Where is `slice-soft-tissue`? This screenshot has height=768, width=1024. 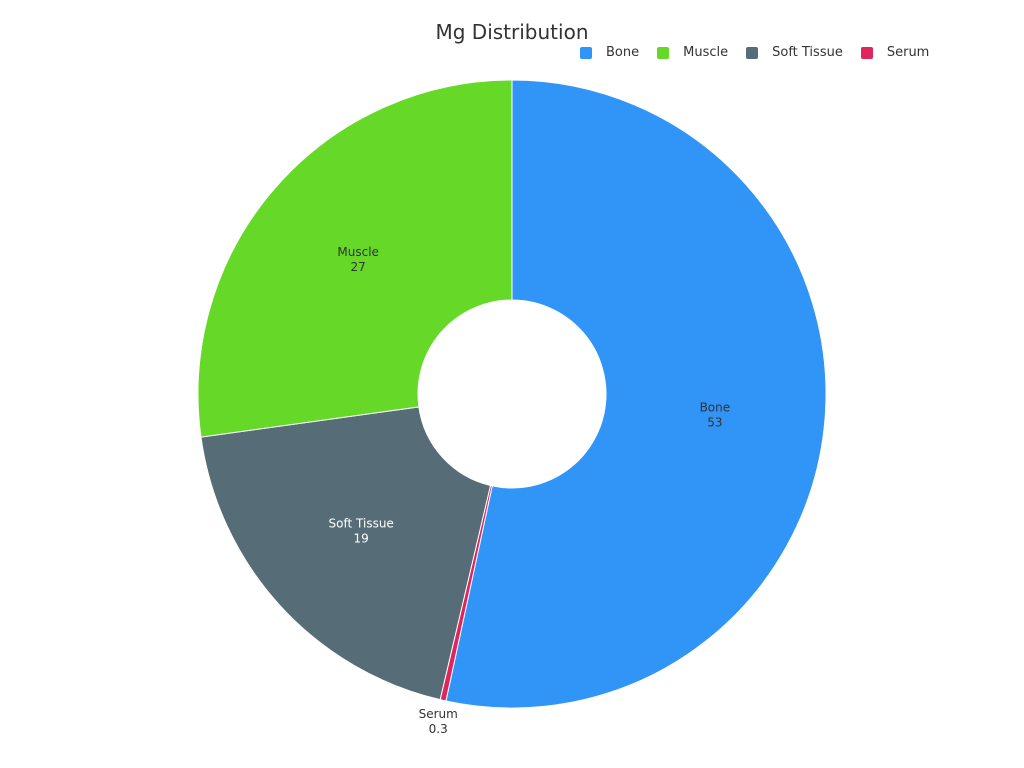 slice-soft-tissue is located at coordinates (346, 553).